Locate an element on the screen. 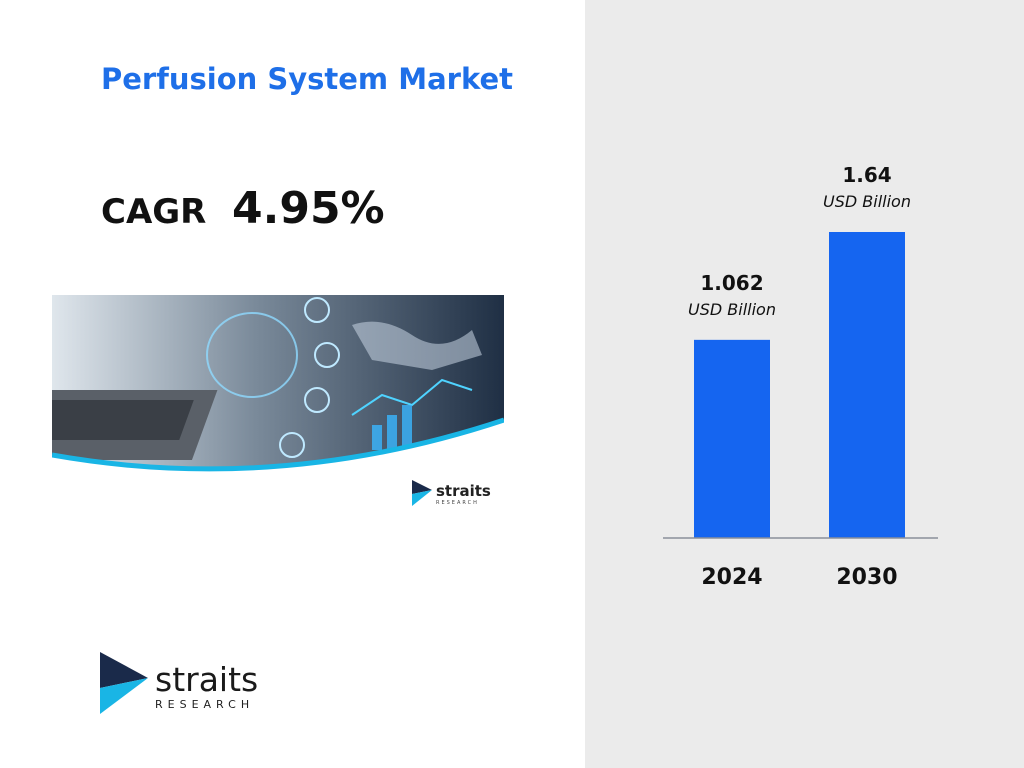 Image resolution: width=1024 pixels, height=768 pixels. small-logo-name: straits is located at coordinates (463, 491).